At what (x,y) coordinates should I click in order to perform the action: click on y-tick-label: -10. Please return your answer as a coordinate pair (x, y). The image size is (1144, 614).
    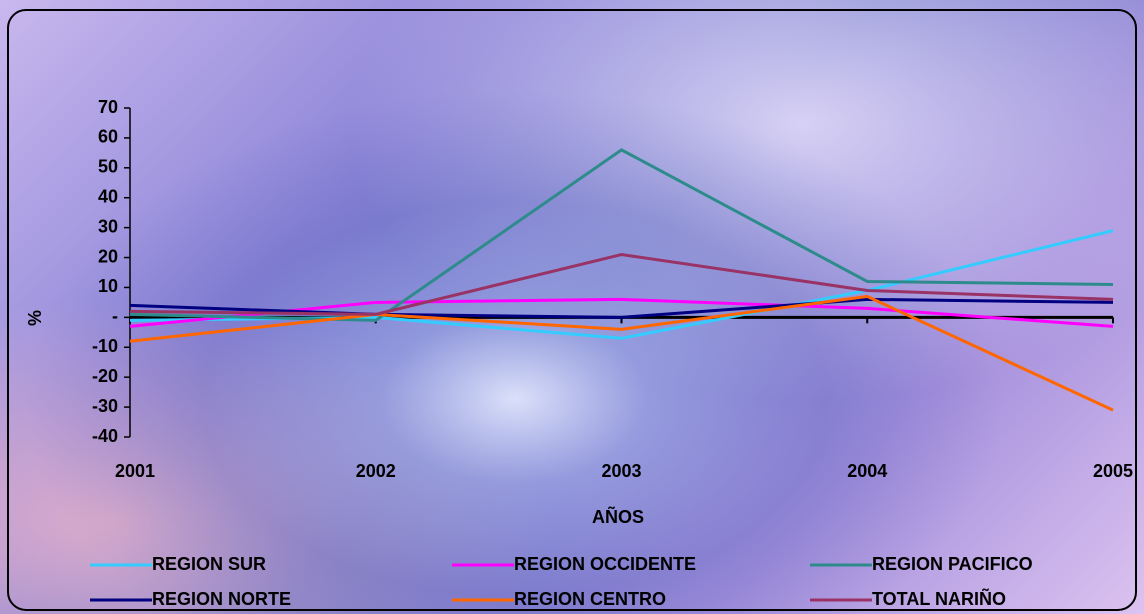
    Looking at the image, I should click on (105, 346).